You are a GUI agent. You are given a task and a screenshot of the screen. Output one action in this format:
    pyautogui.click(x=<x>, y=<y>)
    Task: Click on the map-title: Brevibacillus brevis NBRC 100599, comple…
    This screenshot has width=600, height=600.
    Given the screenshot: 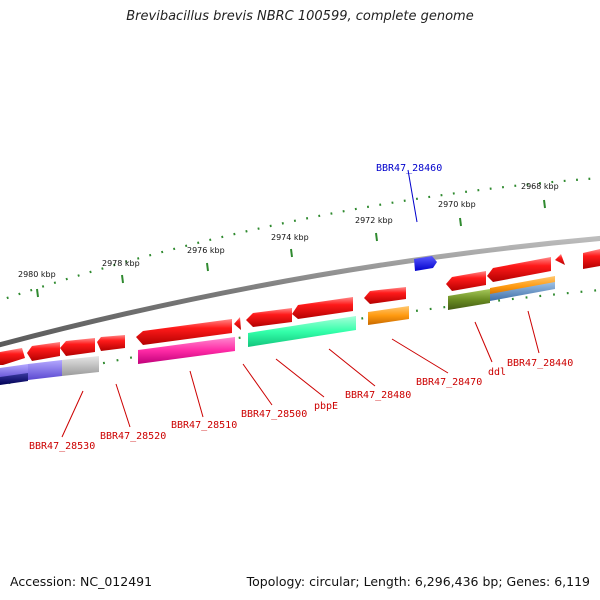 What is the action you would take?
    pyautogui.click(x=300, y=16)
    